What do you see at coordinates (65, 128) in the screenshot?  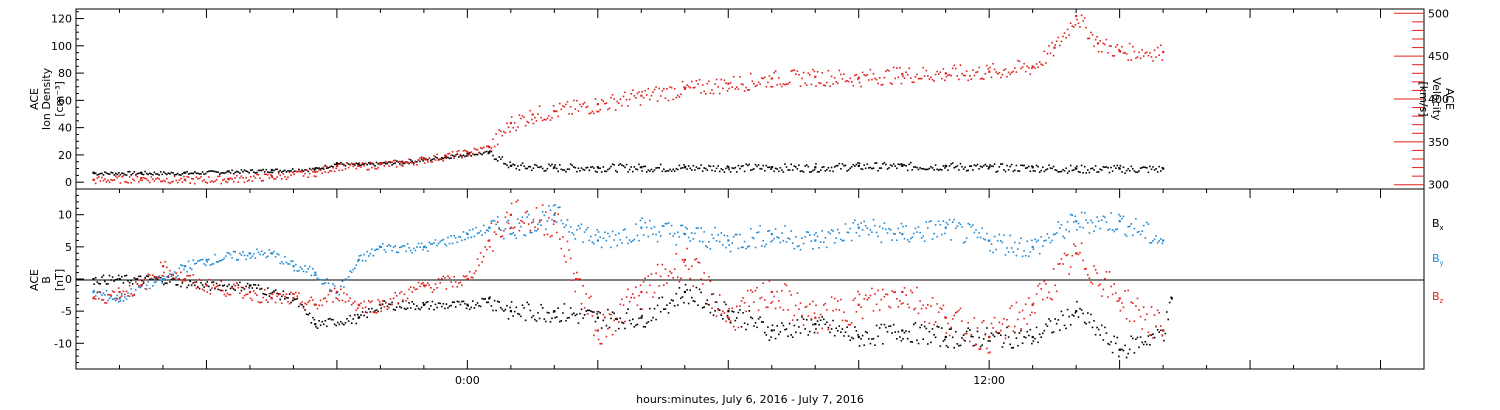 I see `top-left-tick-label-2: 40` at bounding box center [65, 128].